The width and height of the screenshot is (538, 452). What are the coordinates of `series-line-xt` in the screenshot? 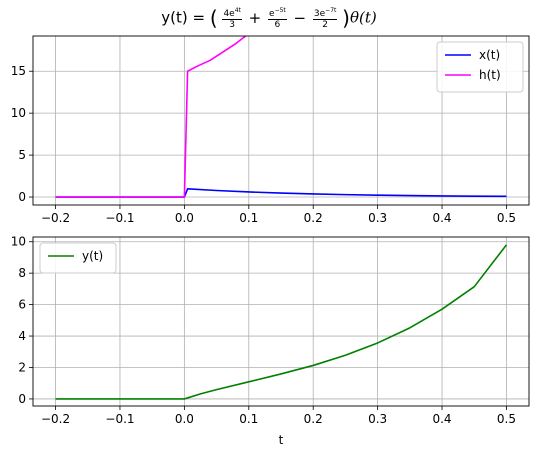 It's located at (281, 193).